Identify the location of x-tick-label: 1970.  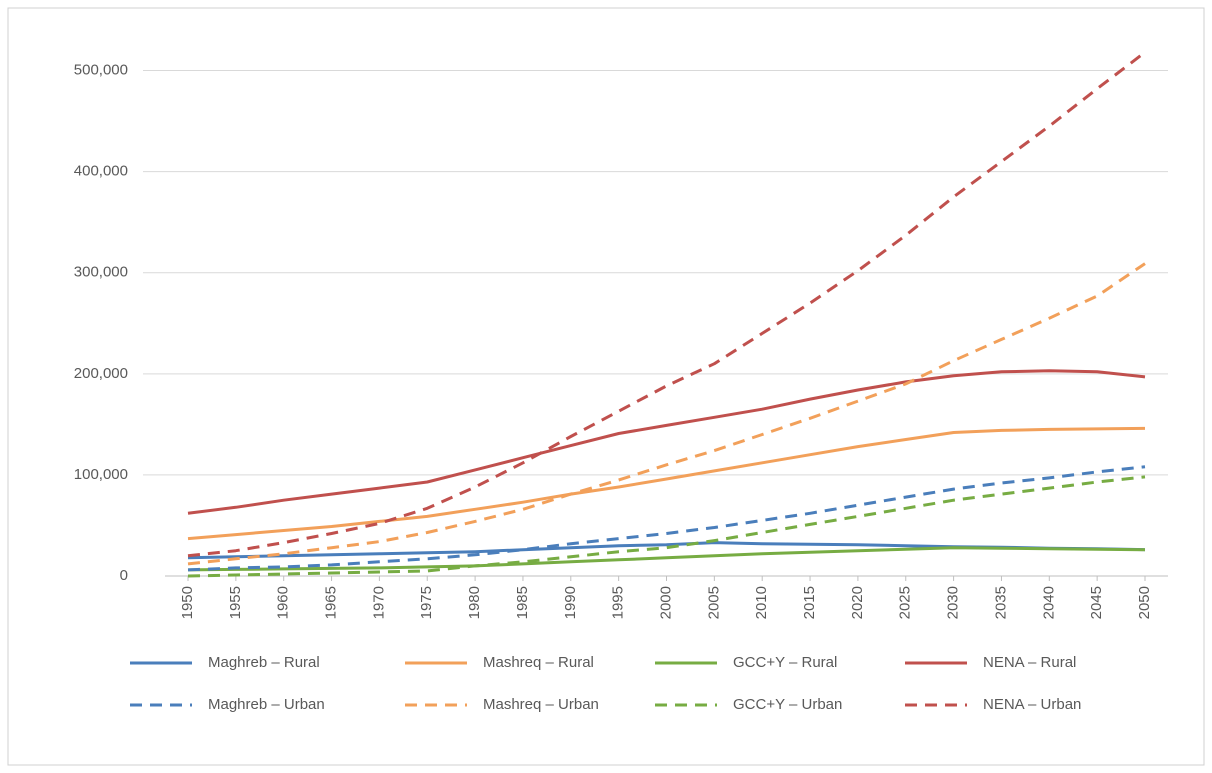
(378, 602).